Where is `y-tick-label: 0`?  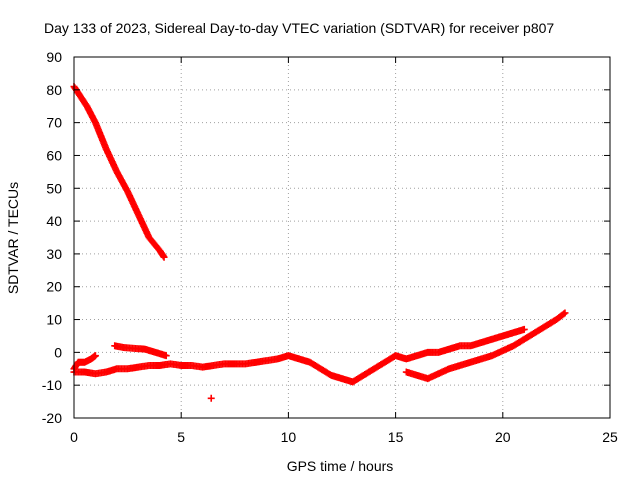
y-tick-label: 0 is located at coordinates (58, 352).